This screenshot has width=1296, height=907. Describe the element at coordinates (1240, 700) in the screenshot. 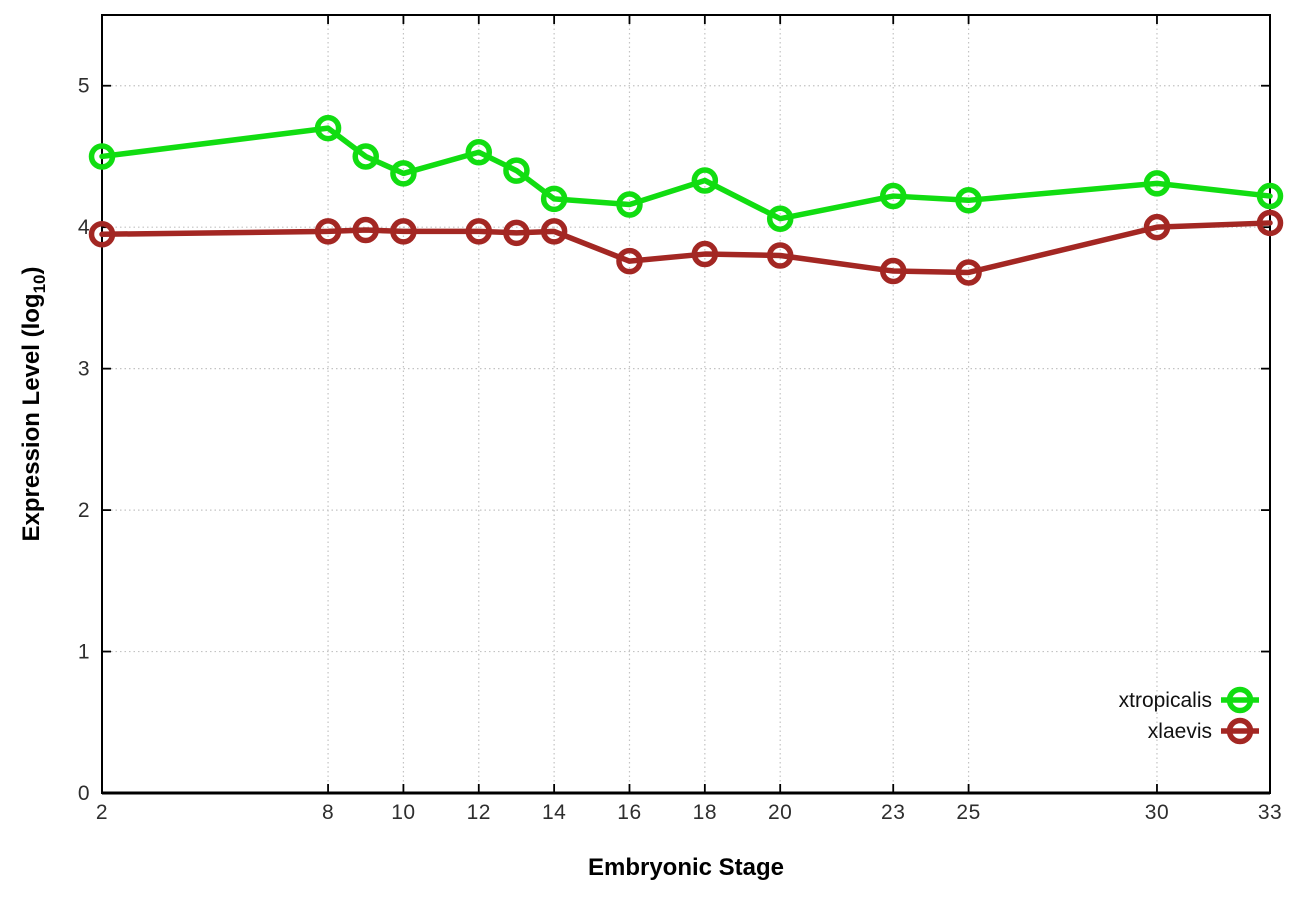

I see `legend-sample-marker-xtropicalis` at that location.